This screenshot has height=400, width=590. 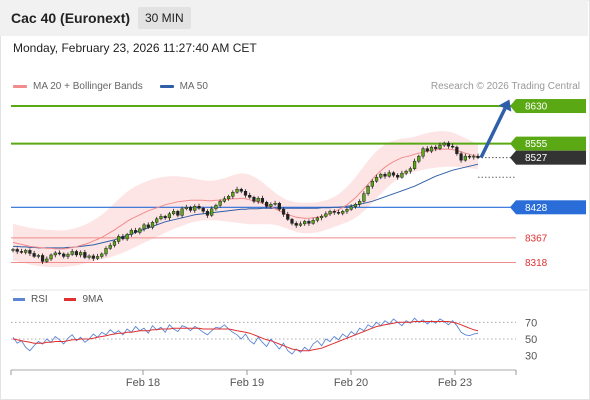 I want to click on projection-arrow-shaft, so click(x=493, y=133).